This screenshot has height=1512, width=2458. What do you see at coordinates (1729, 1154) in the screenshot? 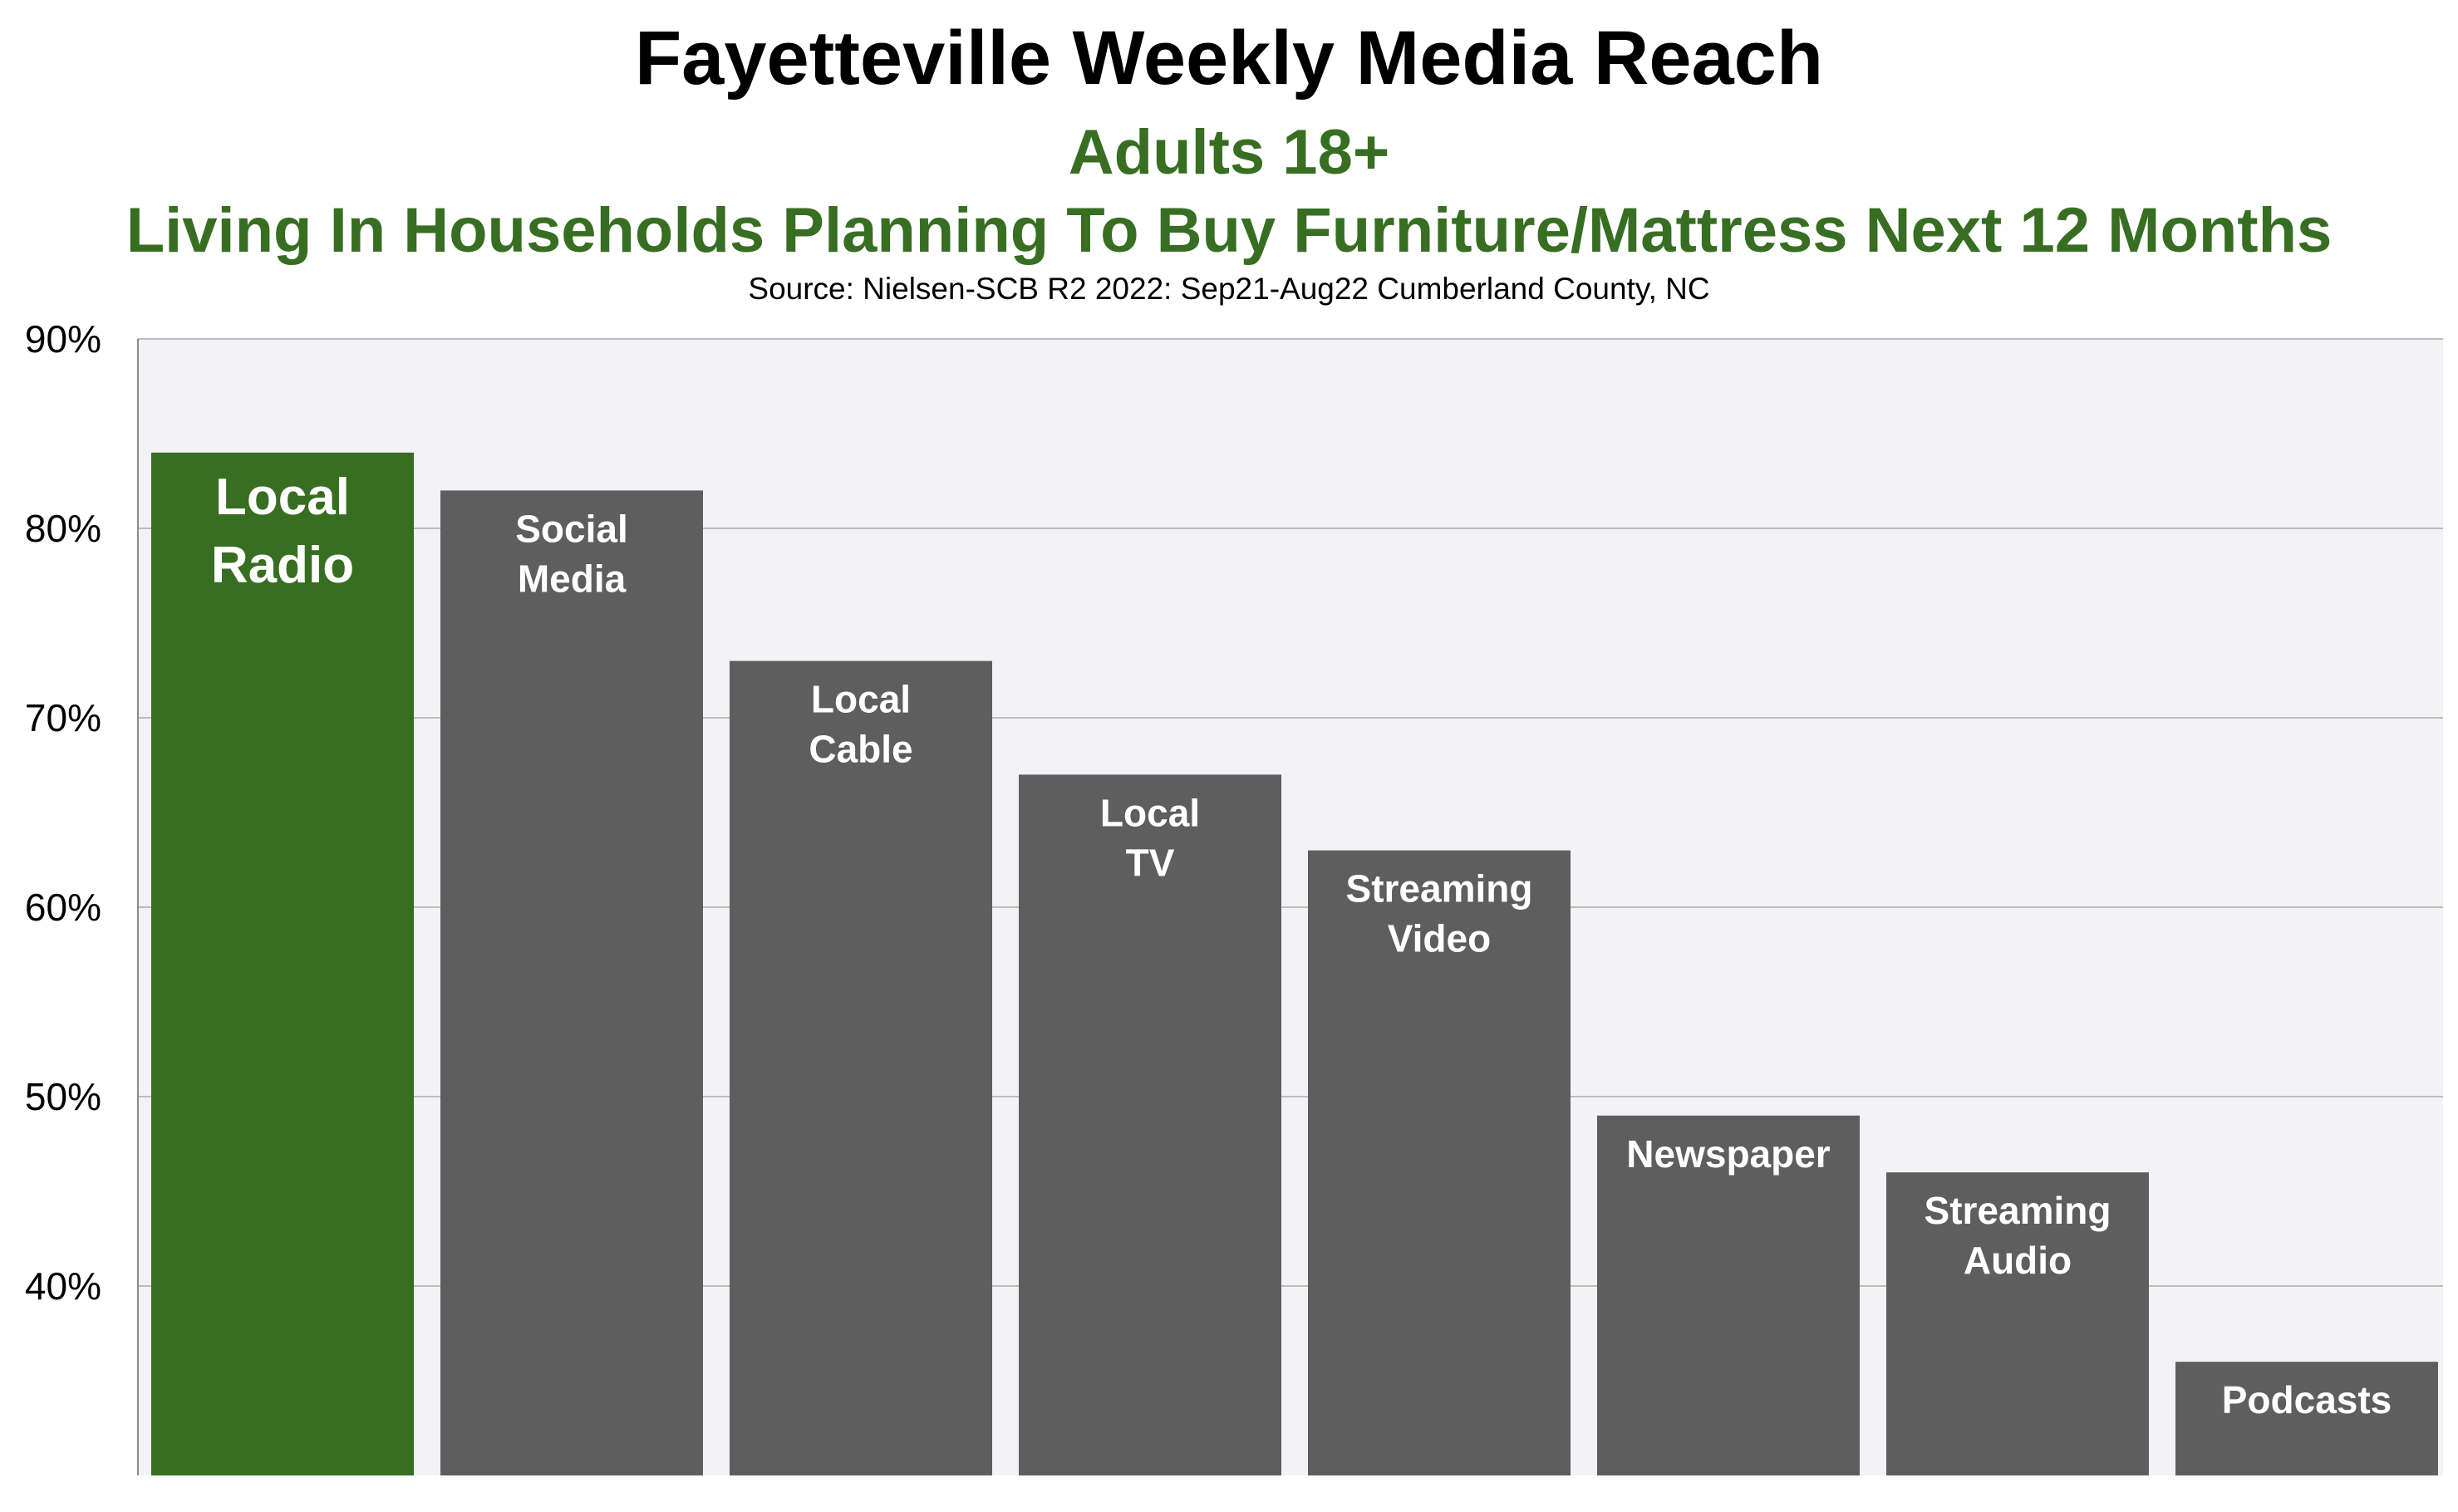
I see `bar-category-label: Newspaper` at bounding box center [1729, 1154].